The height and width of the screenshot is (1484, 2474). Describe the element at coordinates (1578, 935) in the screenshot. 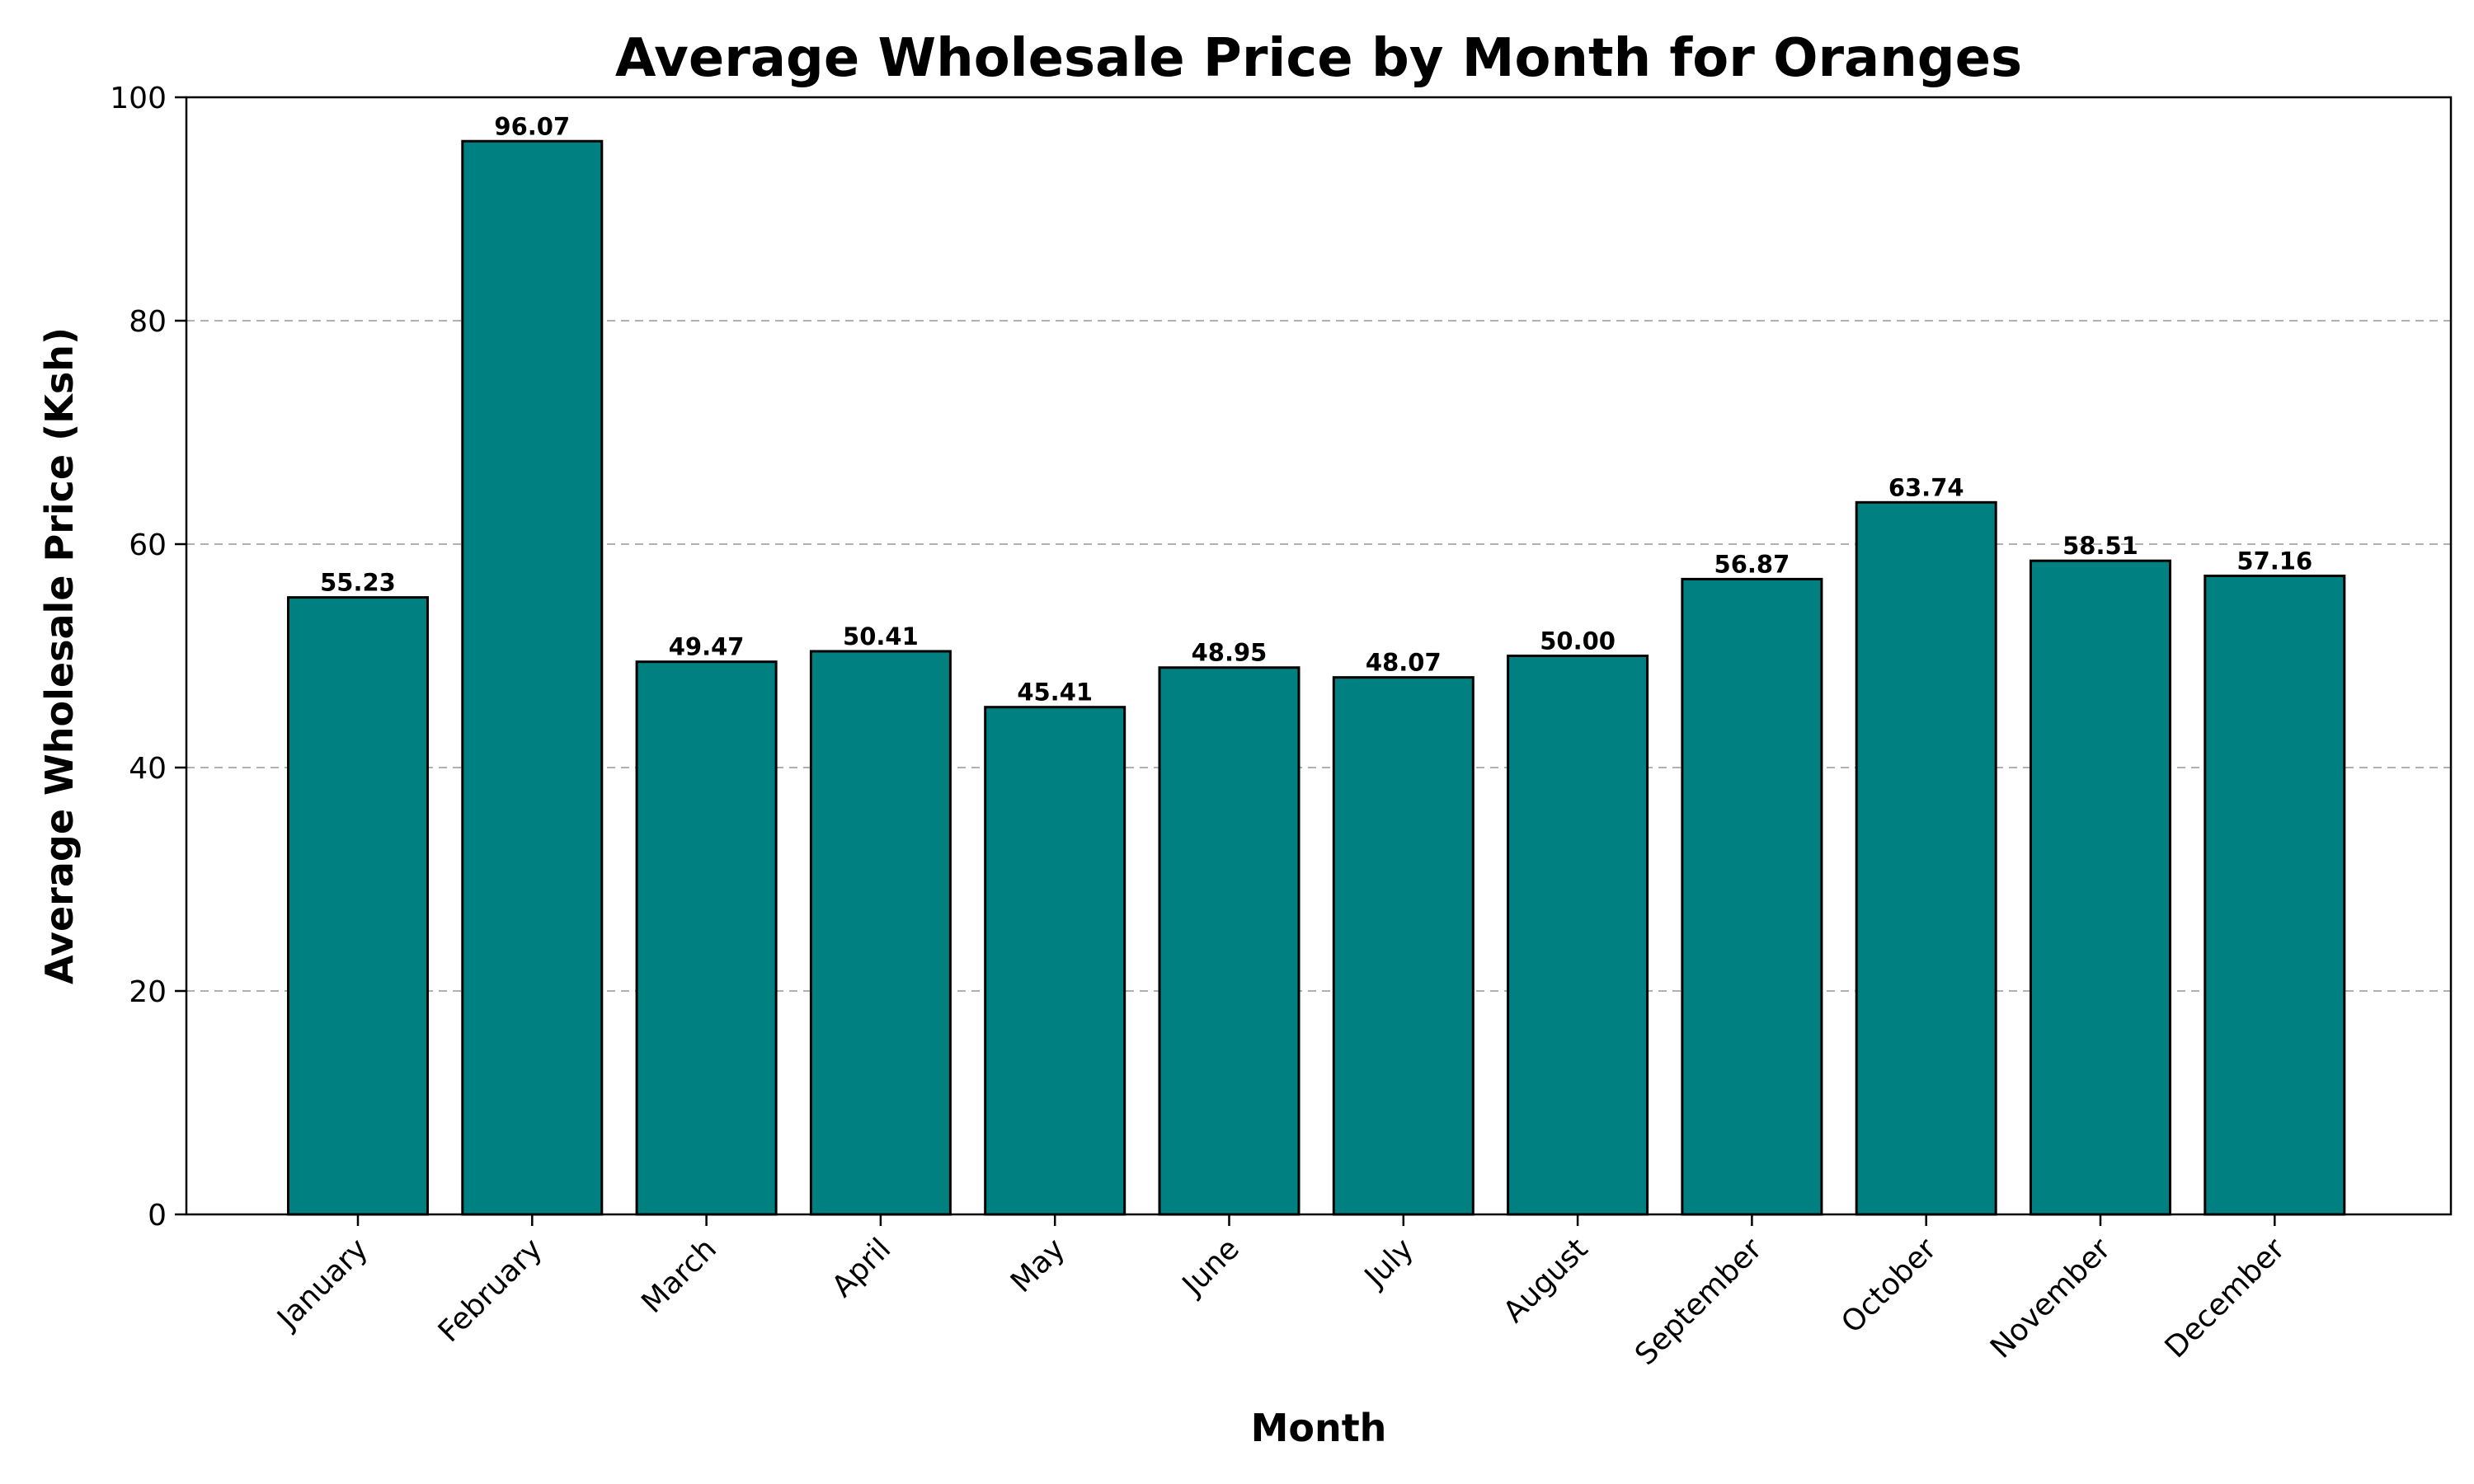

I see `bar-august` at that location.